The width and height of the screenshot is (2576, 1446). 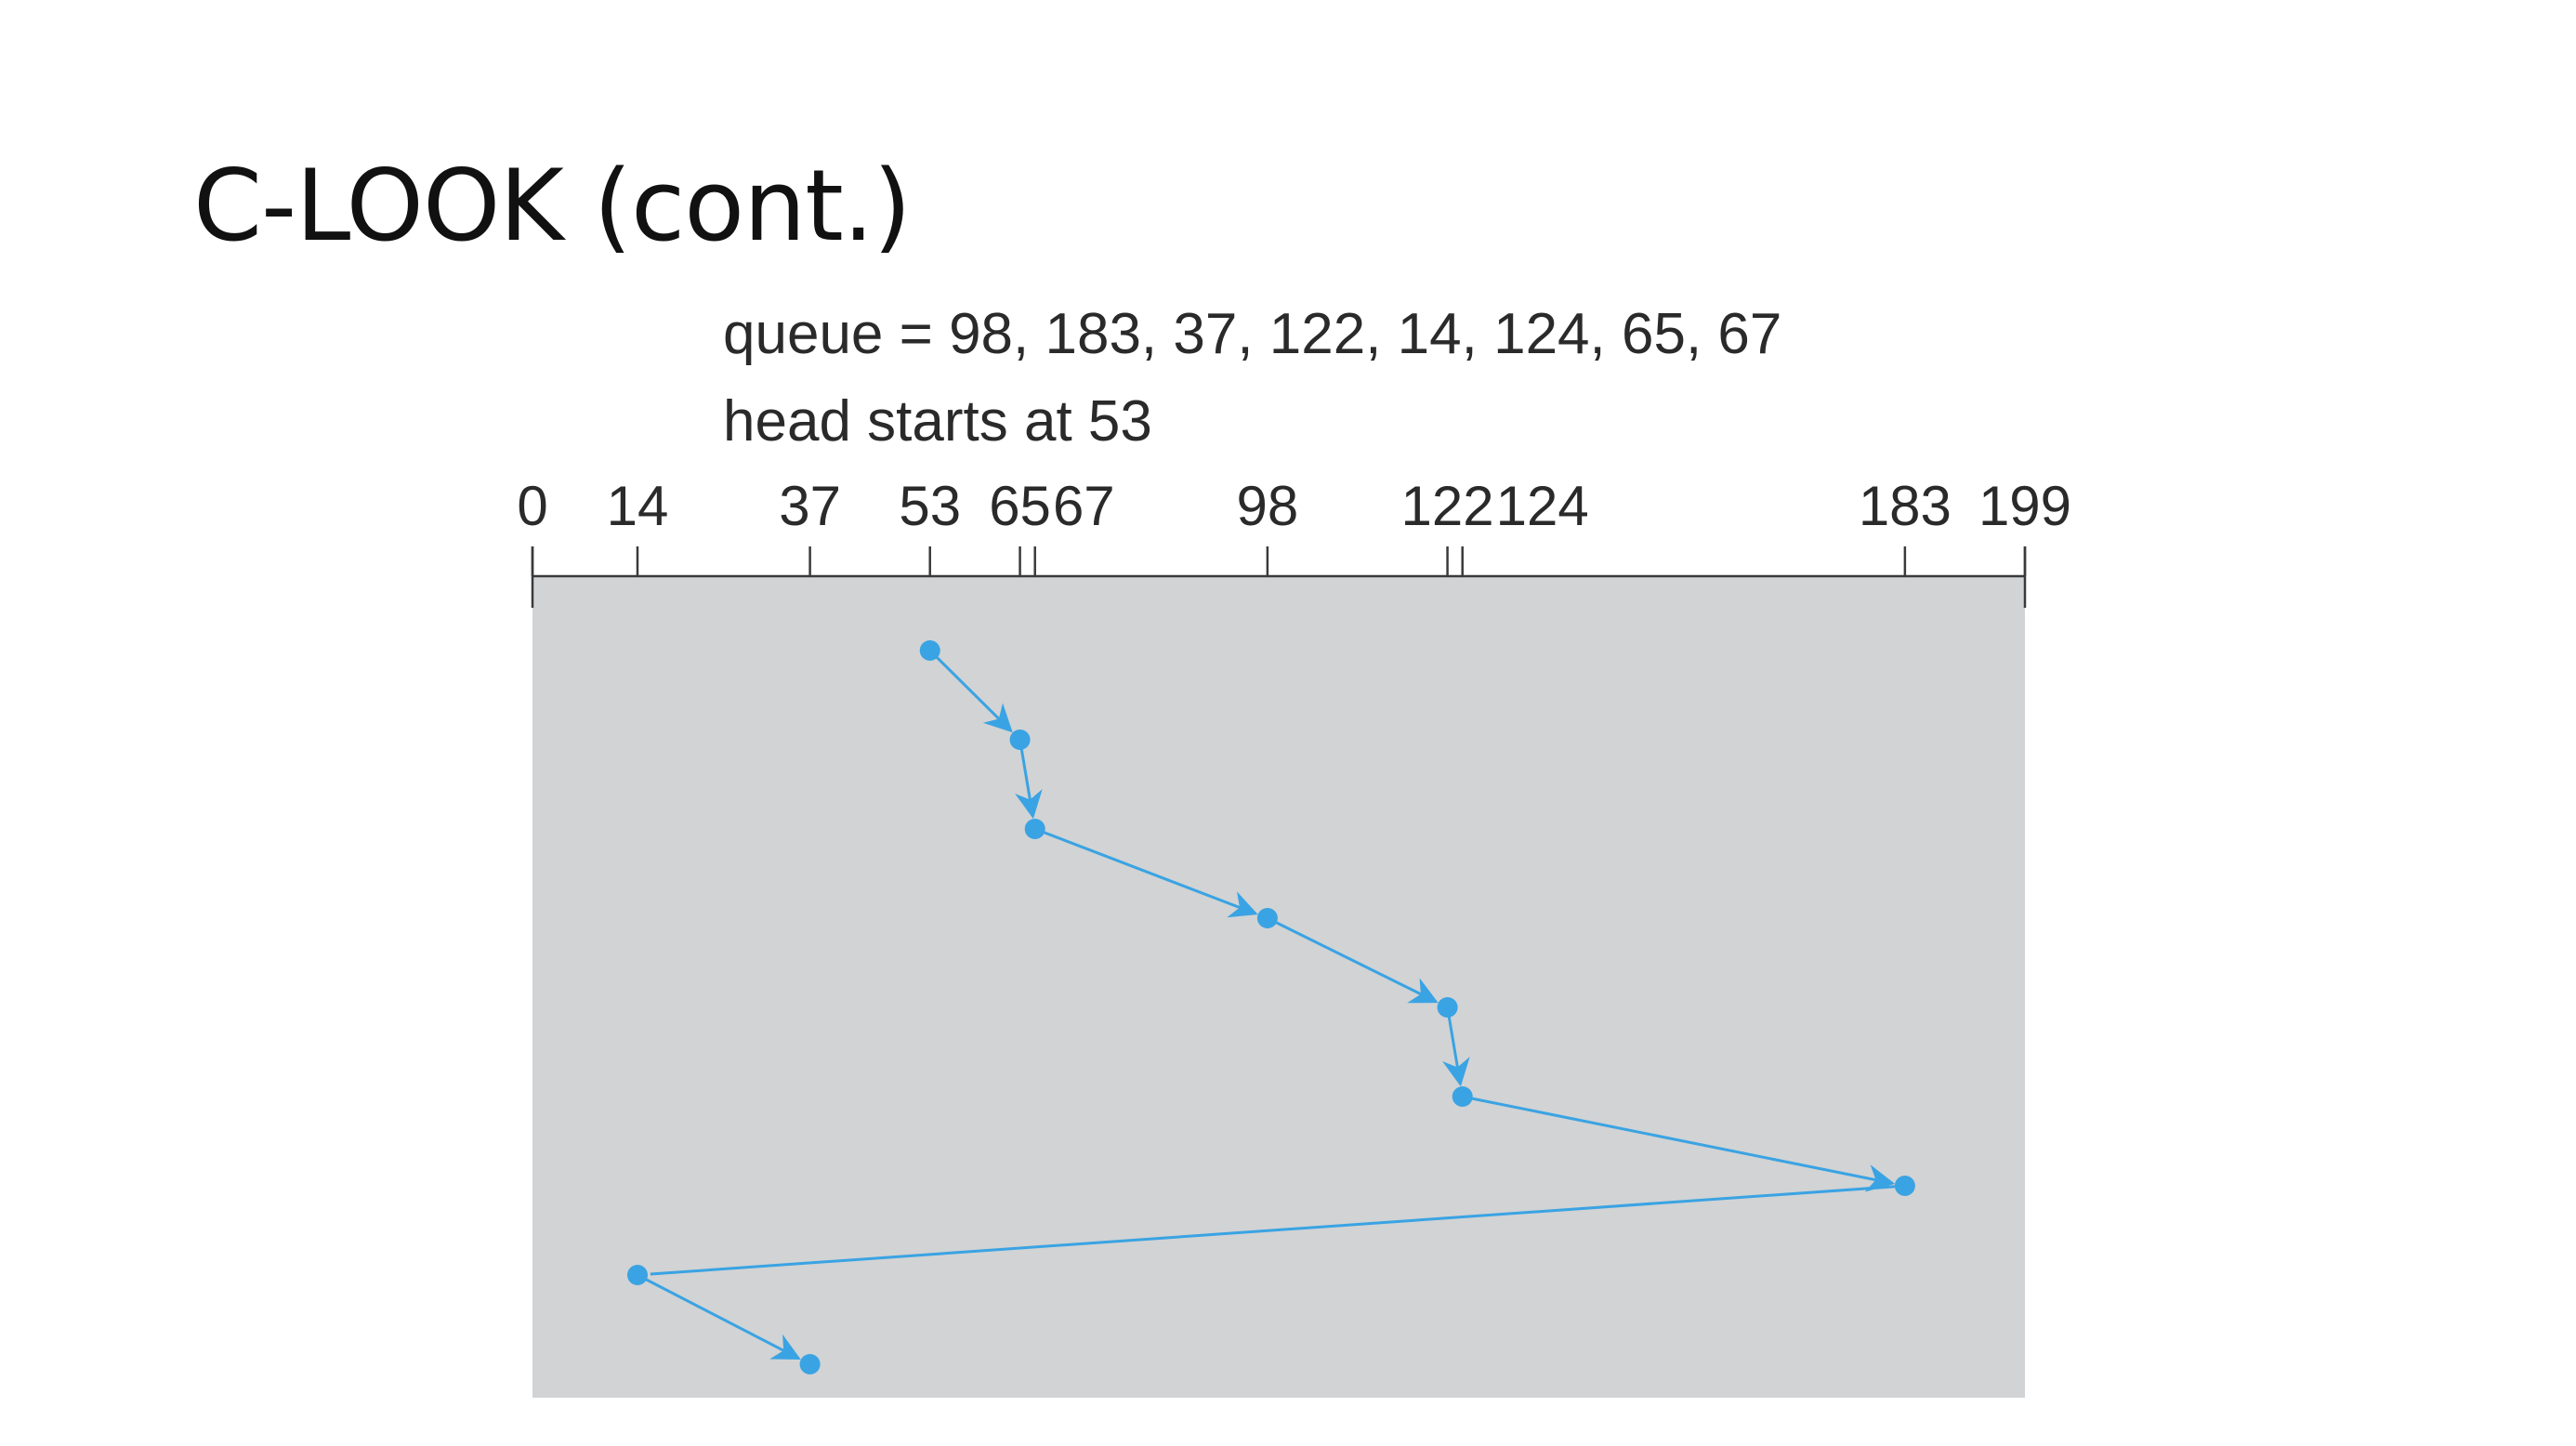 What do you see at coordinates (1447, 506) in the screenshot?
I see `tick-label-122: 122` at bounding box center [1447, 506].